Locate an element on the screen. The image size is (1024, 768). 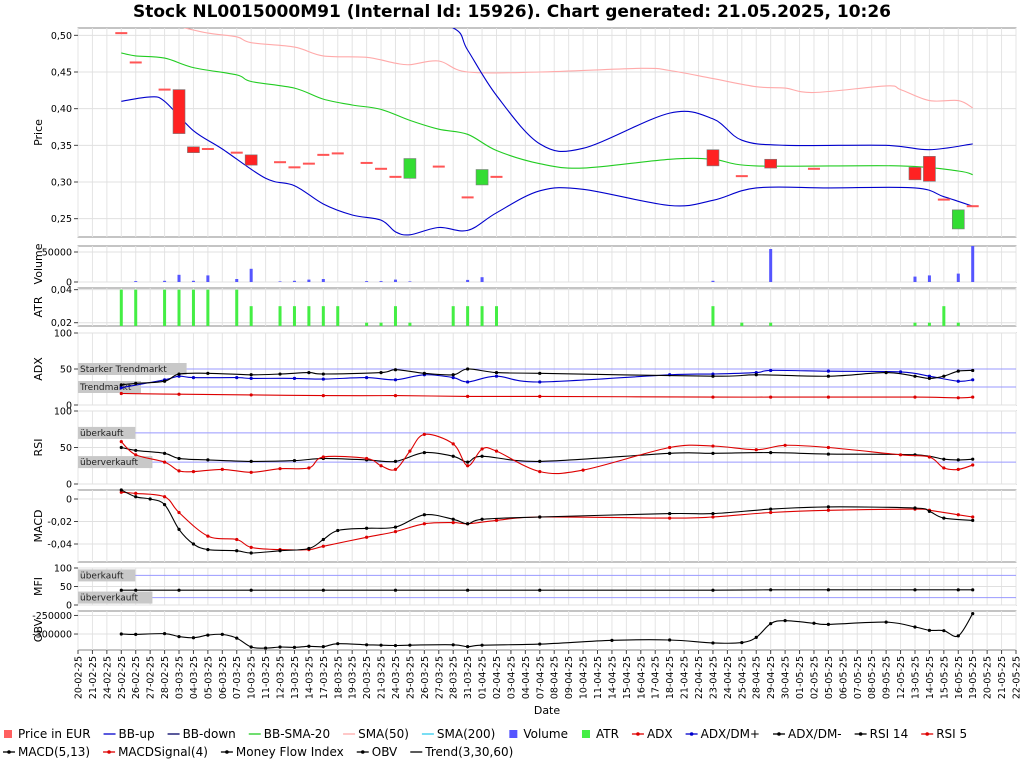
x-tick-label: 22-05-25 is located at coordinates (1017, 677).